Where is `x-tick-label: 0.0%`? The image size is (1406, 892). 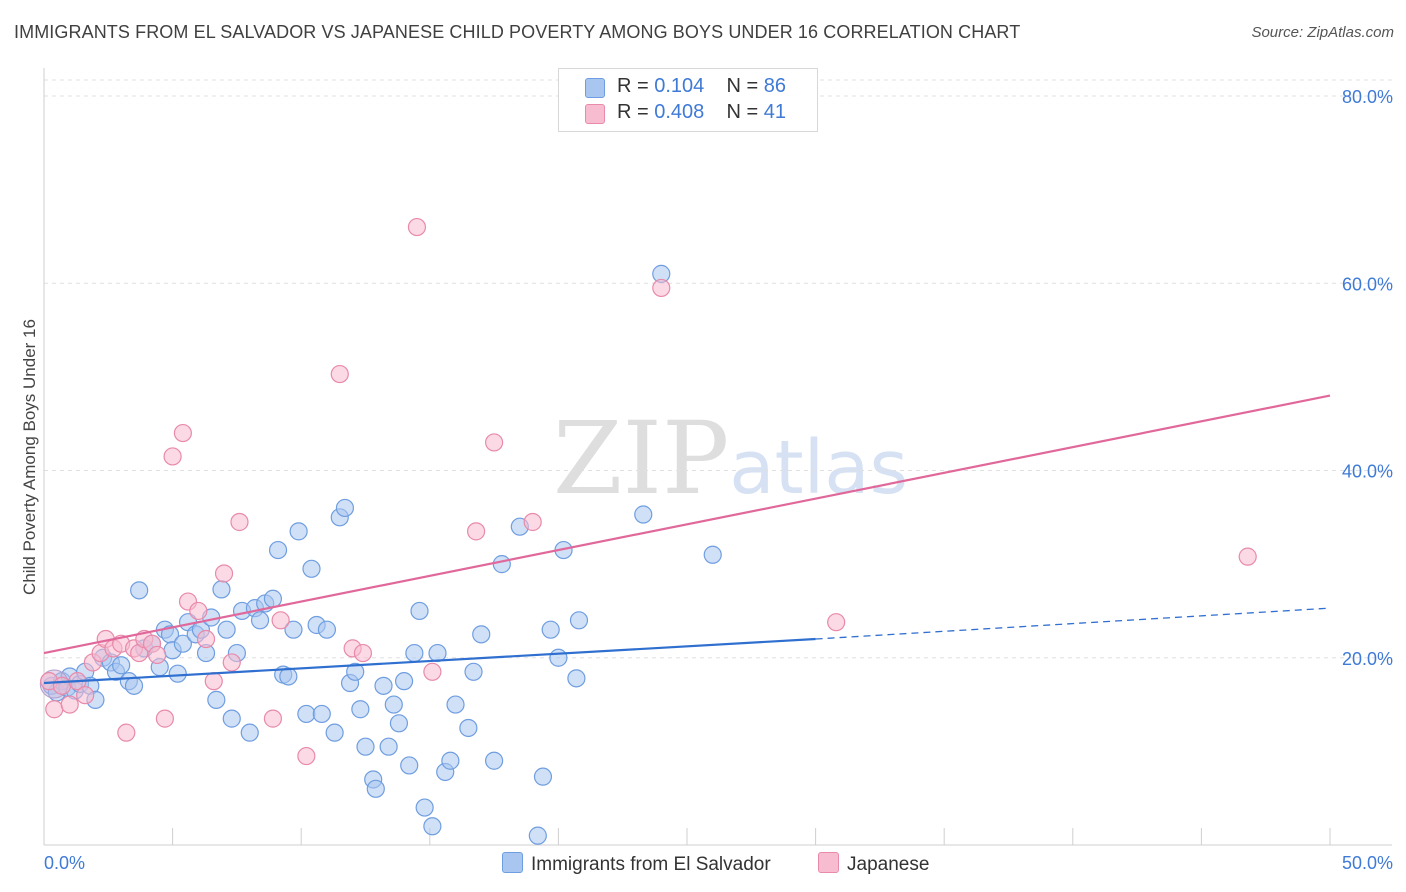
x-tick-label: 0.0% is located at coordinates (64, 863).